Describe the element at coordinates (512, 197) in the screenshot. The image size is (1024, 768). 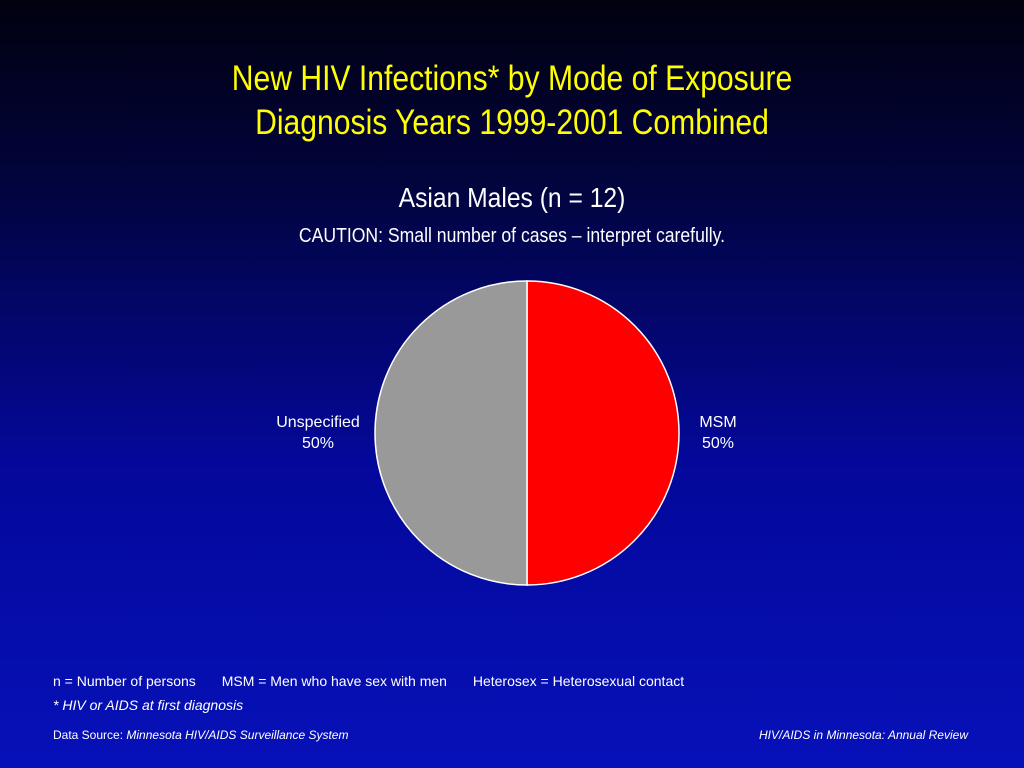
I see `chart-subtitle: Asian Males (n = 12)` at that location.